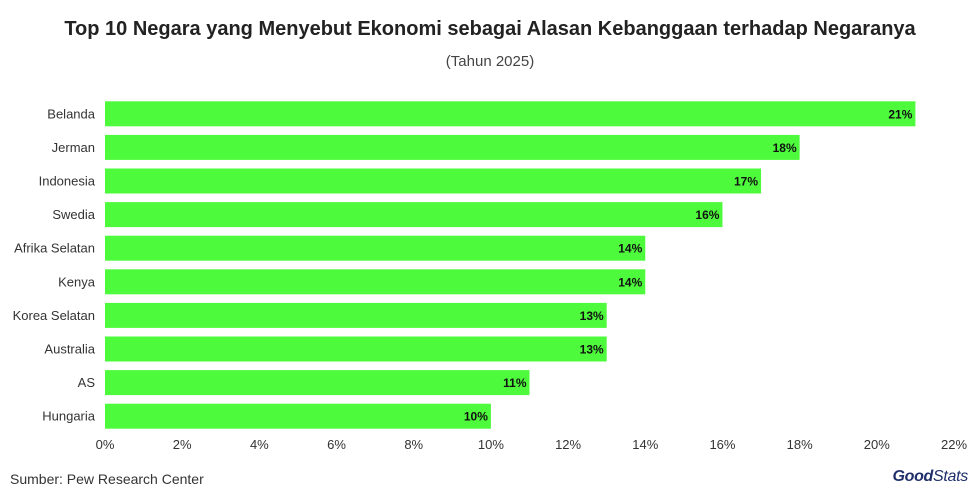 The width and height of the screenshot is (980, 501). What do you see at coordinates (785, 148) in the screenshot?
I see `value-label: 18%` at bounding box center [785, 148].